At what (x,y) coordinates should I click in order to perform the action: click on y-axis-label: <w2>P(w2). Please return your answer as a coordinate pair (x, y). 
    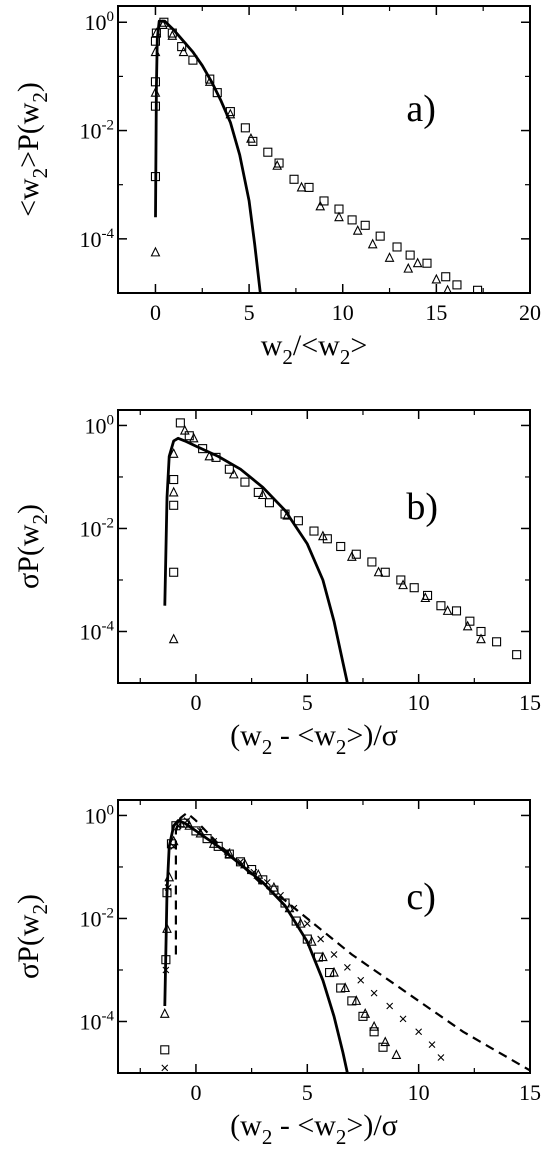
    Looking at the image, I should click on (32, 149).